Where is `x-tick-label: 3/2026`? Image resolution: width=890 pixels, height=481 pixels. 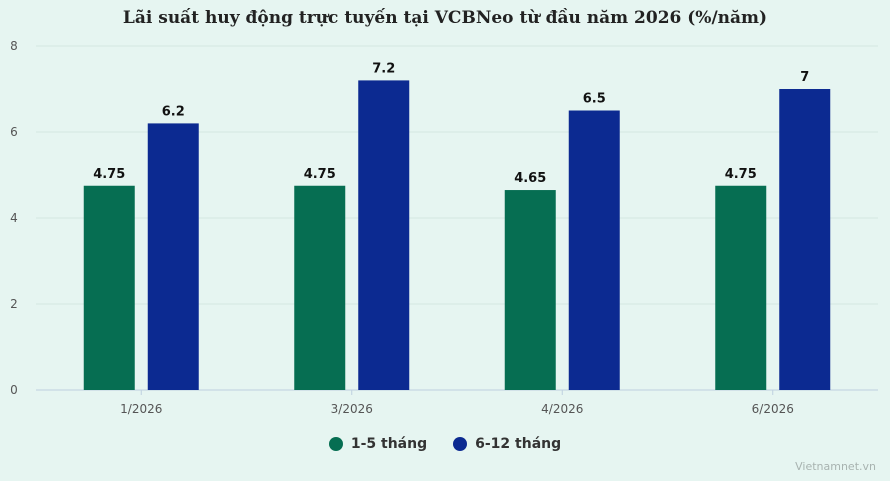 x-tick-label: 3/2026 is located at coordinates (352, 409).